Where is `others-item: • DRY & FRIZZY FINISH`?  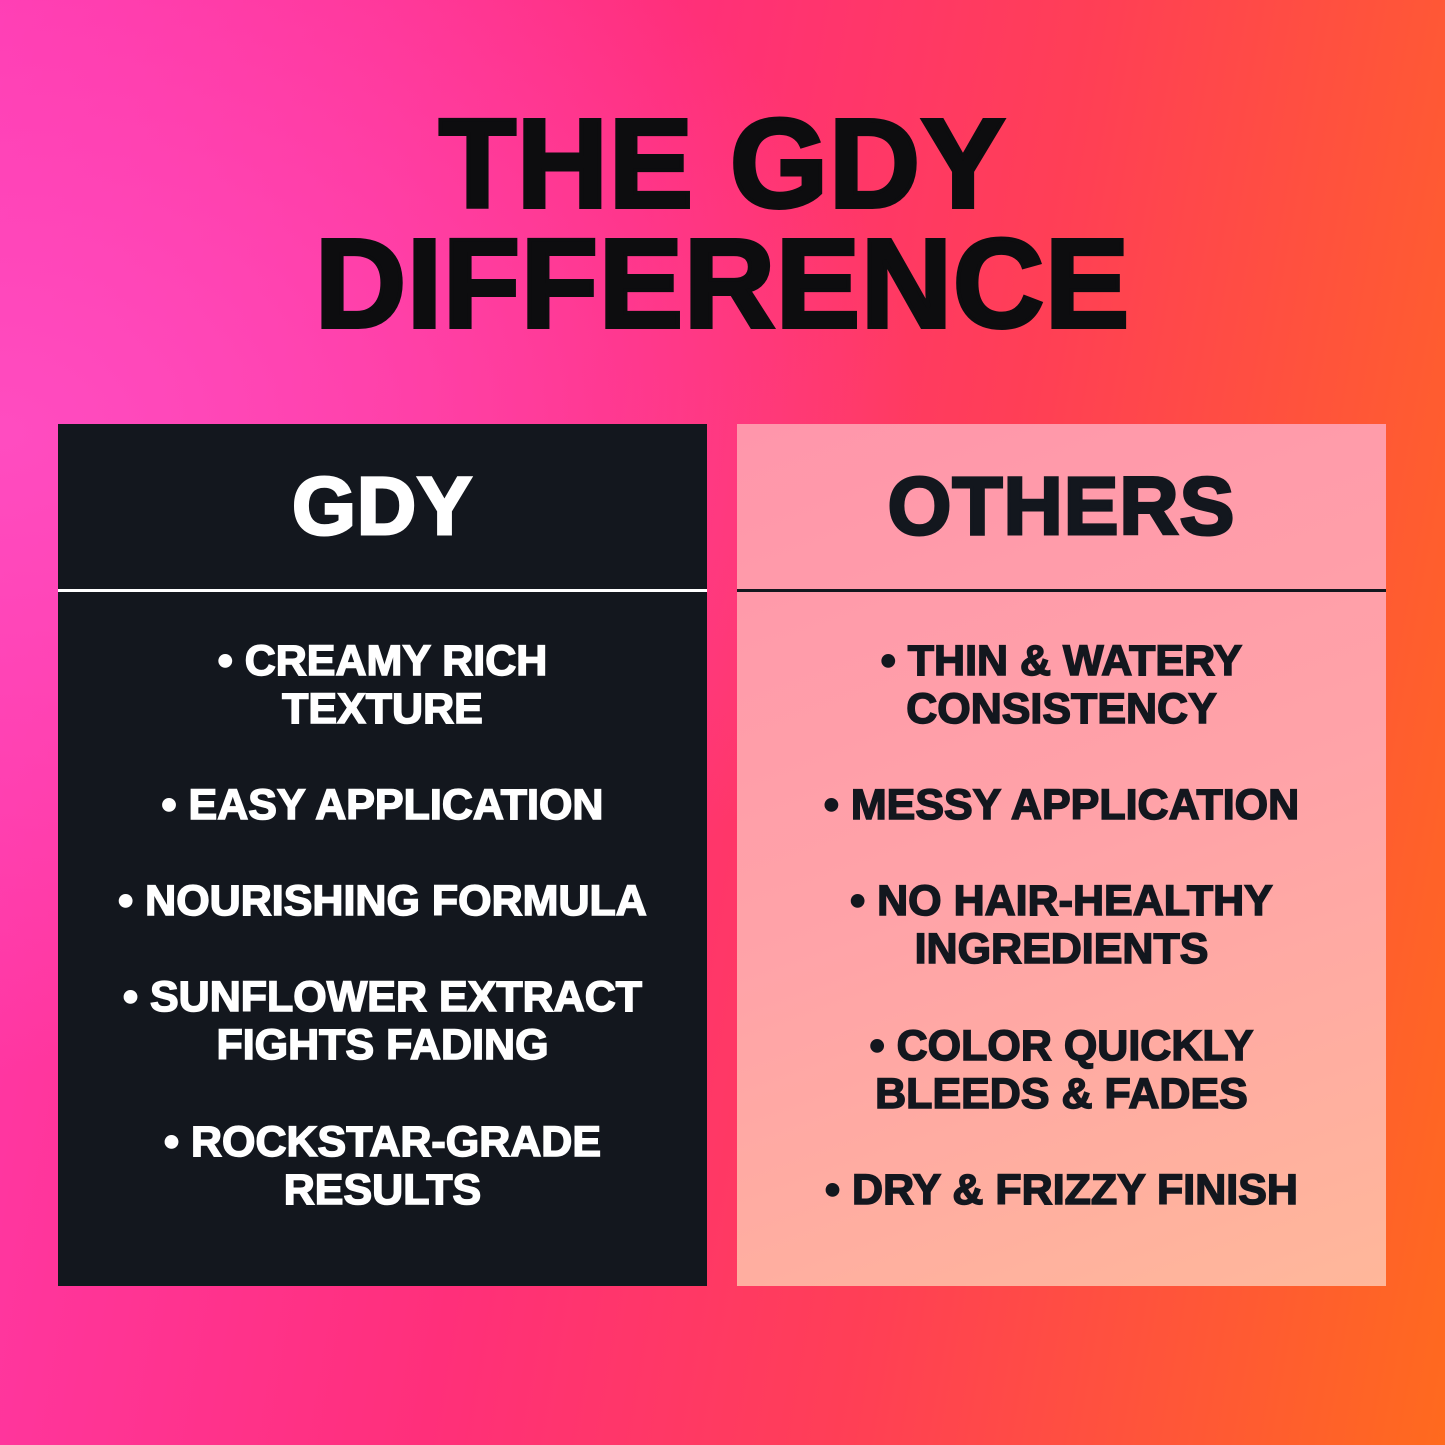 others-item: • DRY & FRIZZY FINISH is located at coordinates (1061, 1190).